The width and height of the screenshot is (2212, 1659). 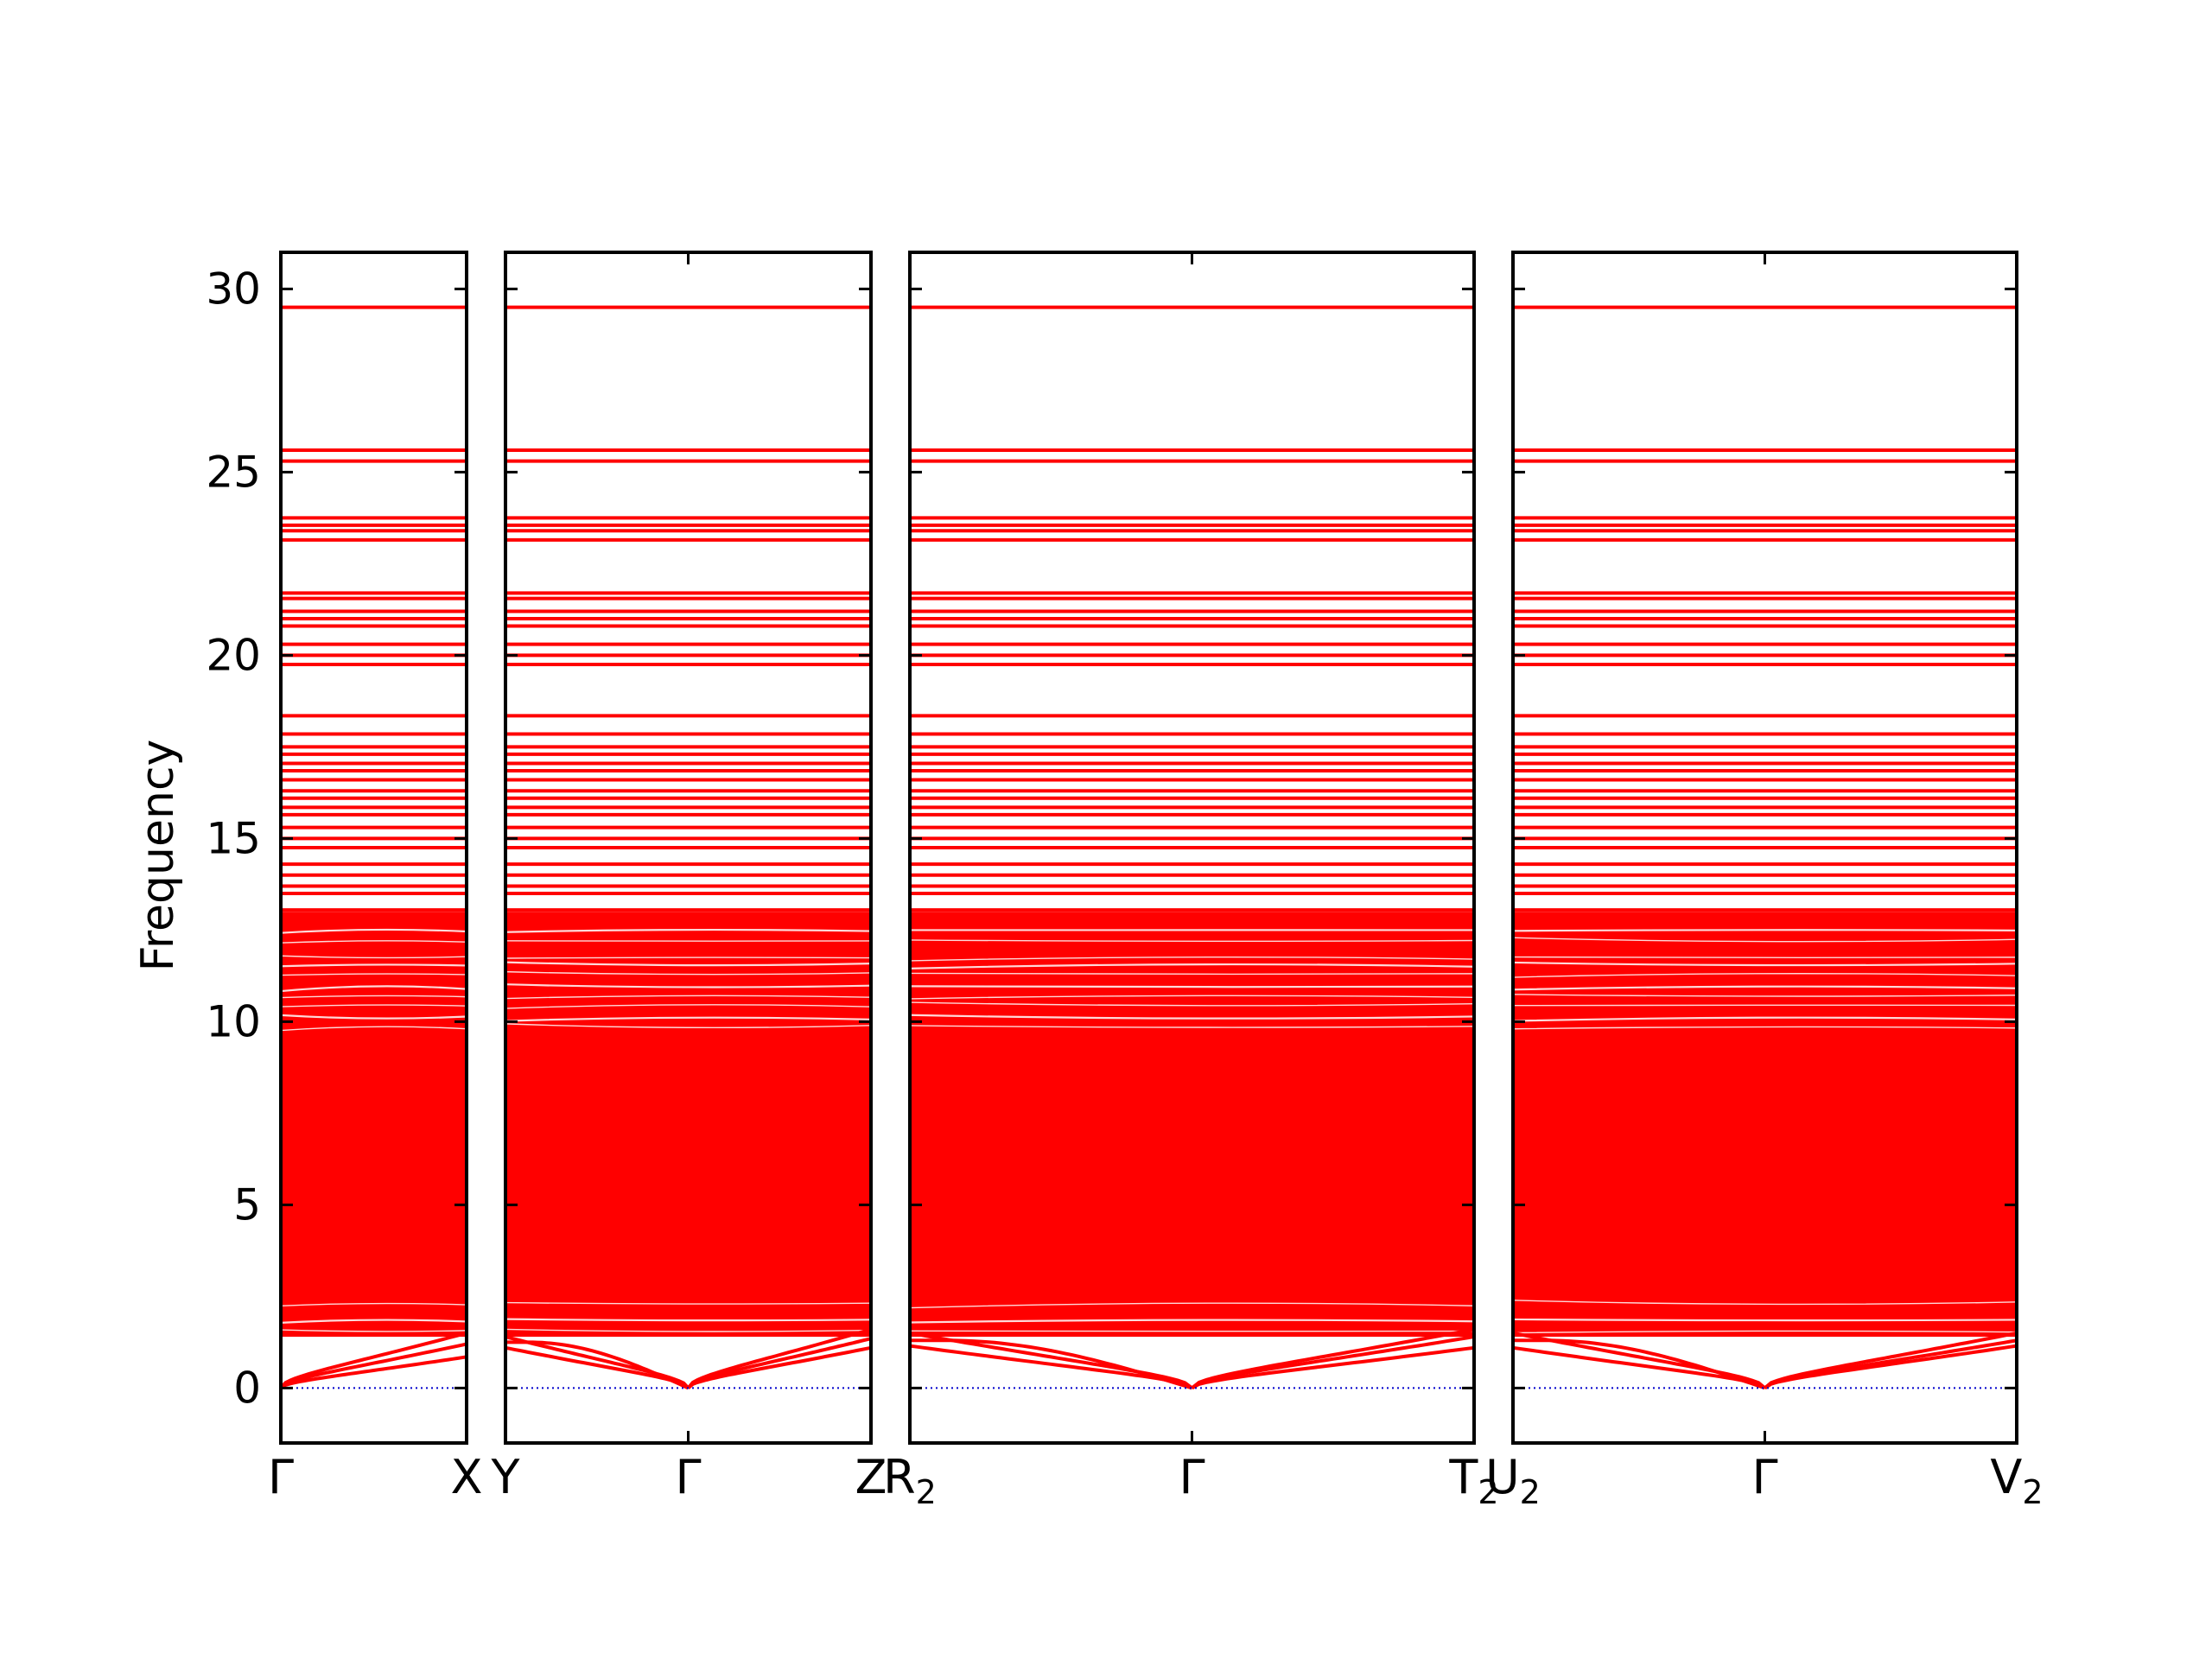 What do you see at coordinates (233, 289) in the screenshot?
I see `y-tick-label: 30` at bounding box center [233, 289].